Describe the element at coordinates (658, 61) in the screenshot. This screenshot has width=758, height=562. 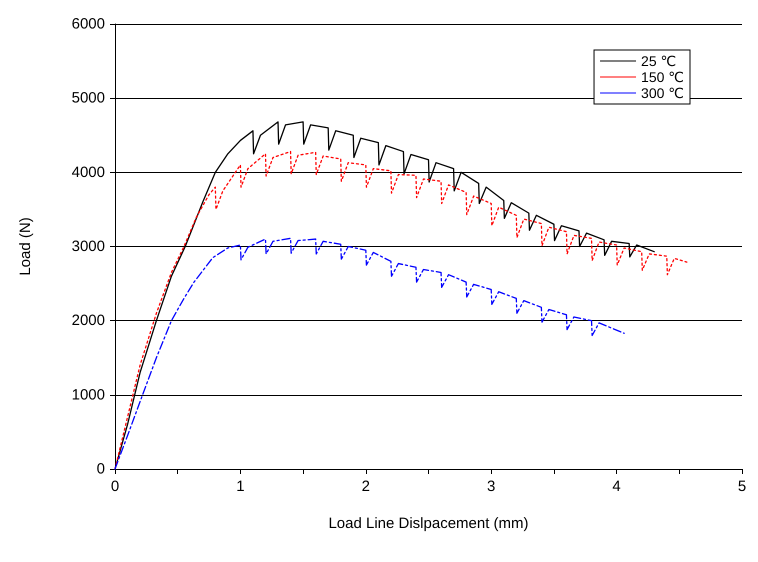
I see `legend-label: 25 ℃` at that location.